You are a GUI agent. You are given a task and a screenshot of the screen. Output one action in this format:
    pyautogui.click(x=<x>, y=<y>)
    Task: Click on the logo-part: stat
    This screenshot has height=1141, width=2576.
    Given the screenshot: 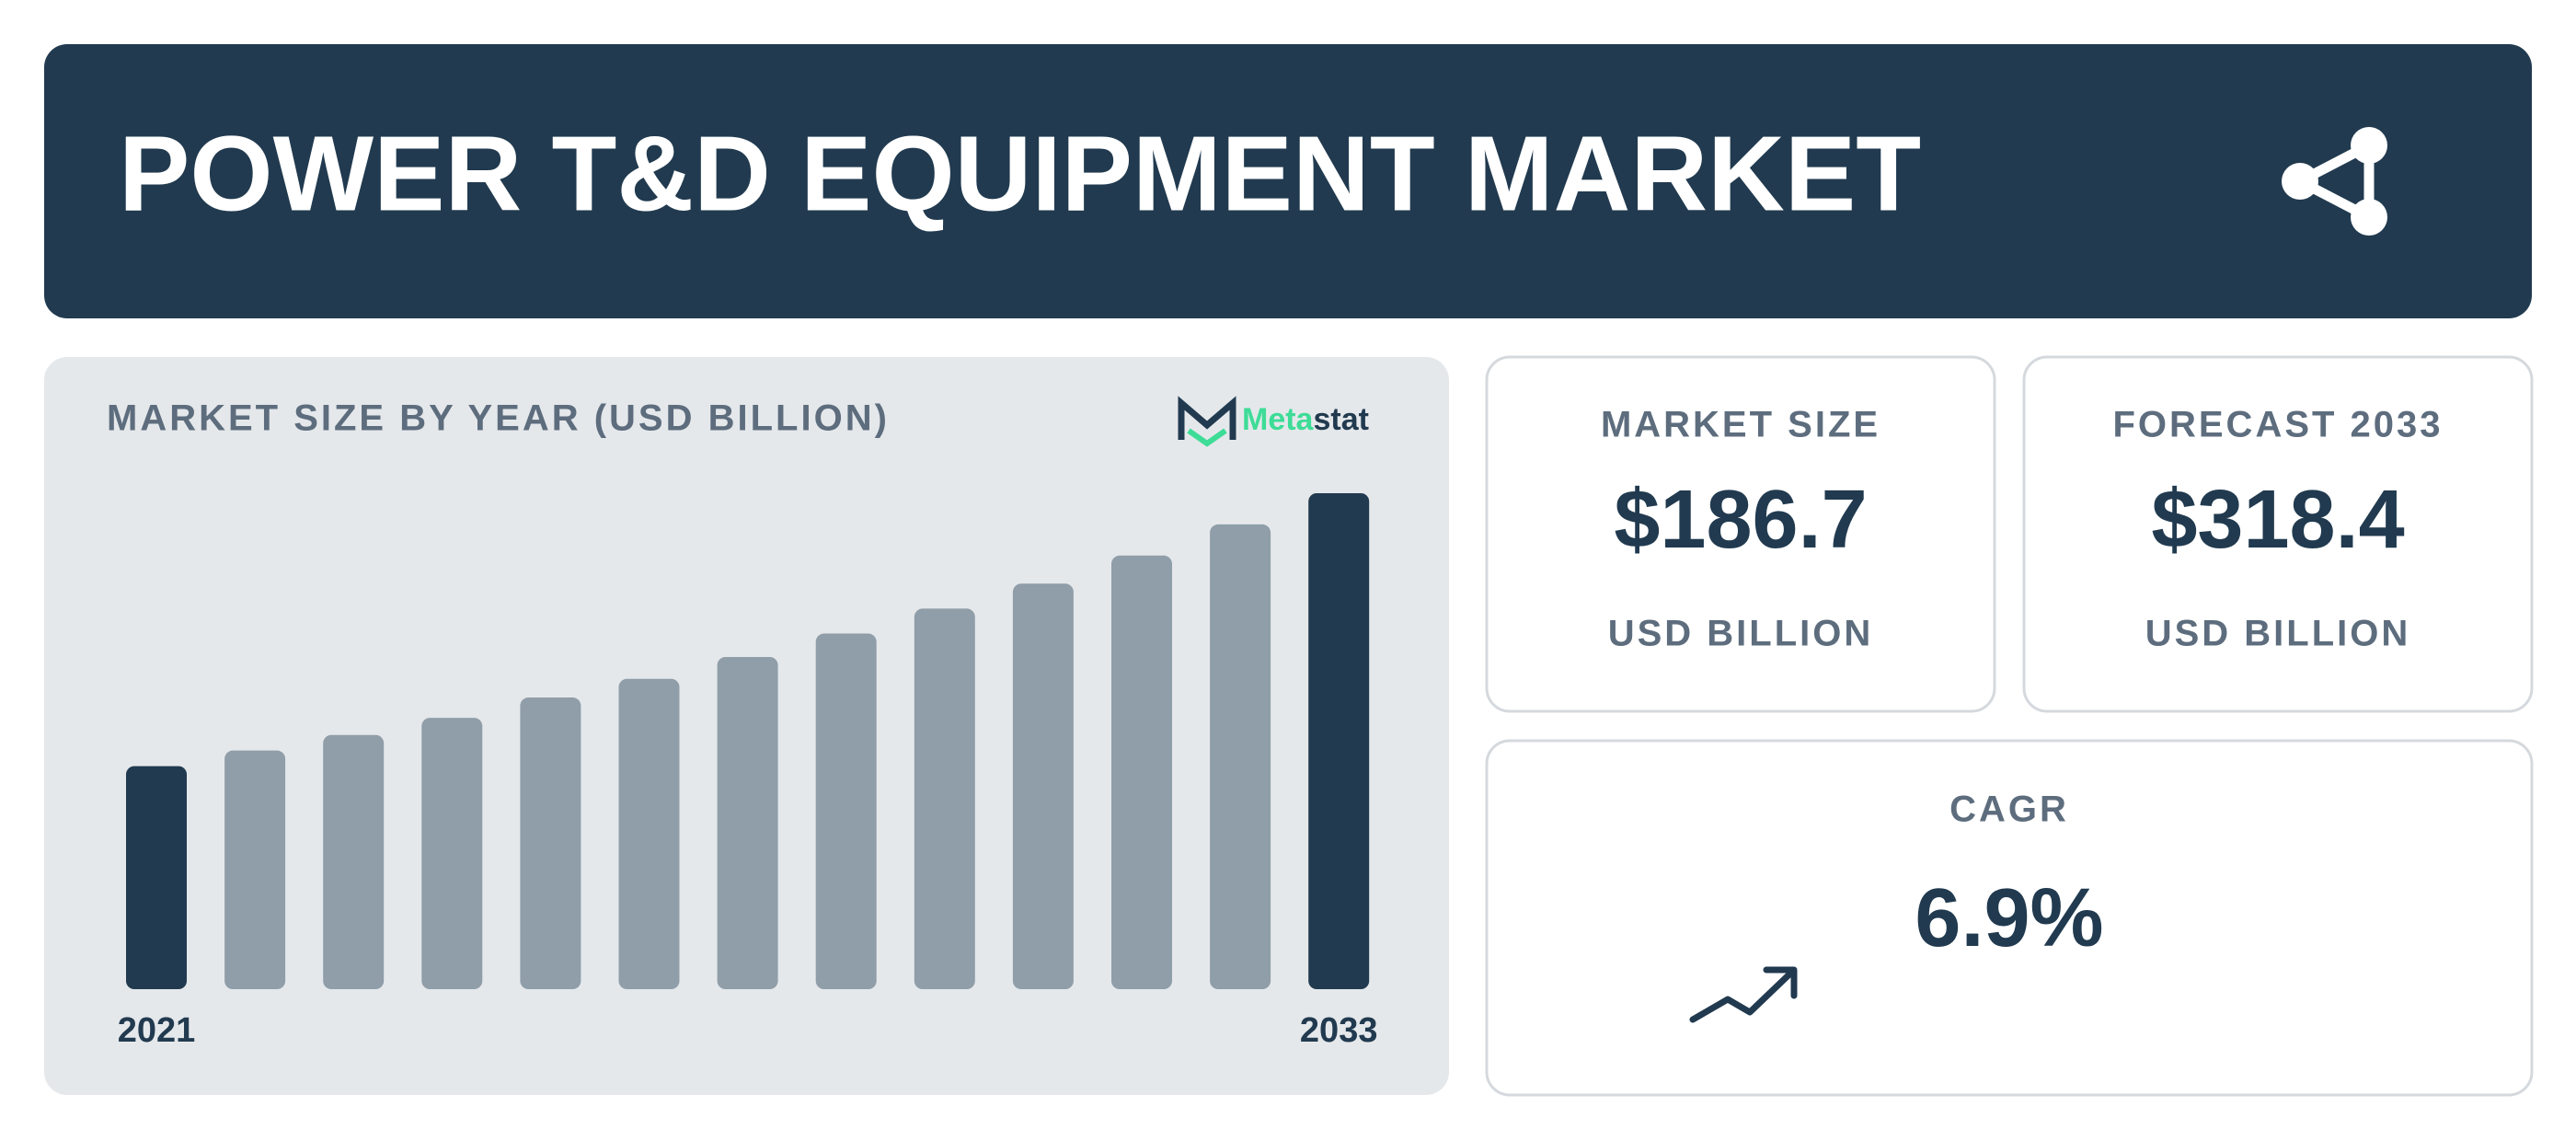 What is the action you would take?
    pyautogui.click(x=1340, y=420)
    